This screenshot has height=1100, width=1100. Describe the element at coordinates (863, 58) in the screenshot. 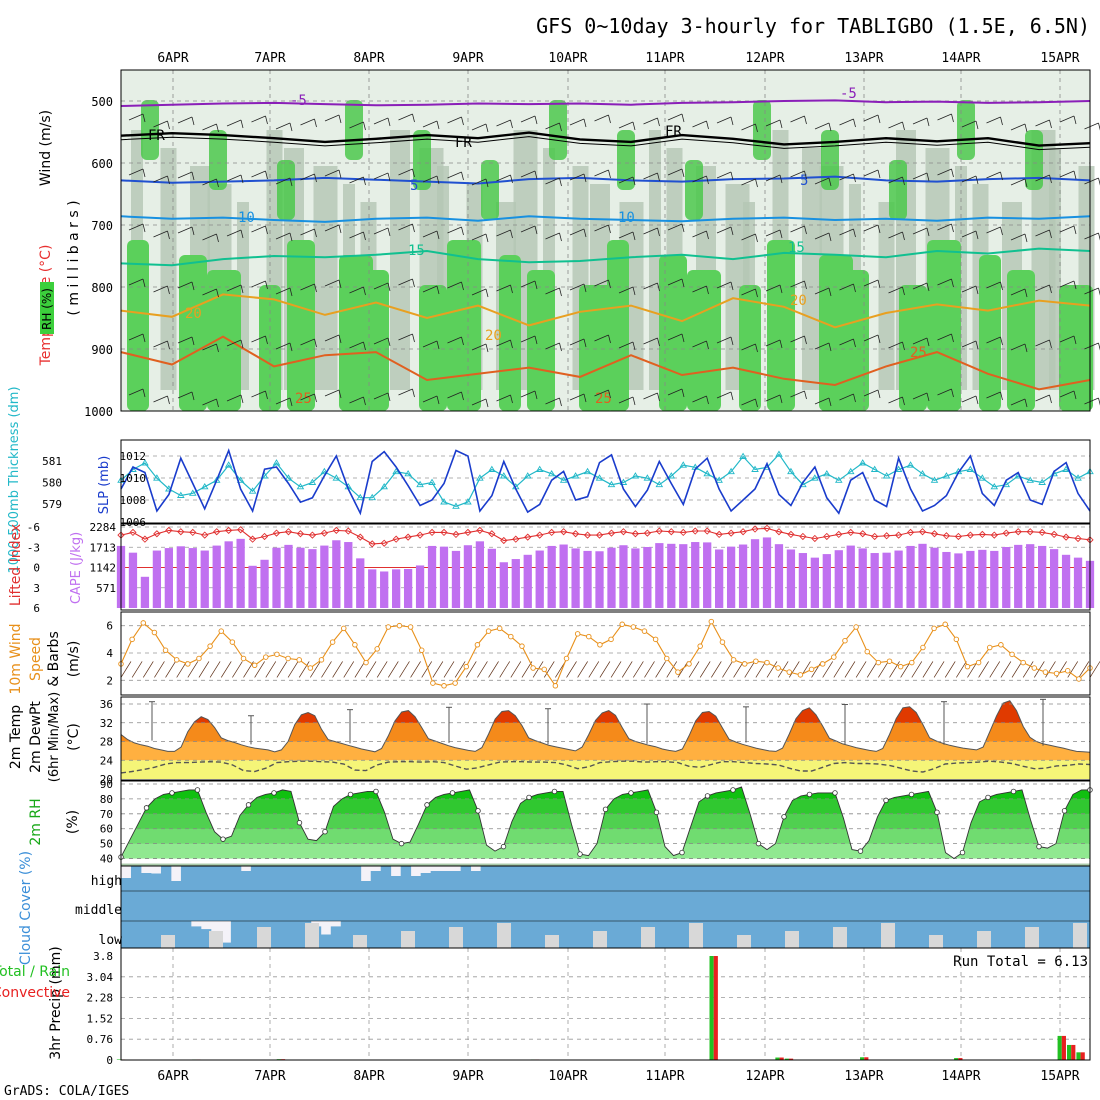

I see `top-date-label: 13APR` at that location.